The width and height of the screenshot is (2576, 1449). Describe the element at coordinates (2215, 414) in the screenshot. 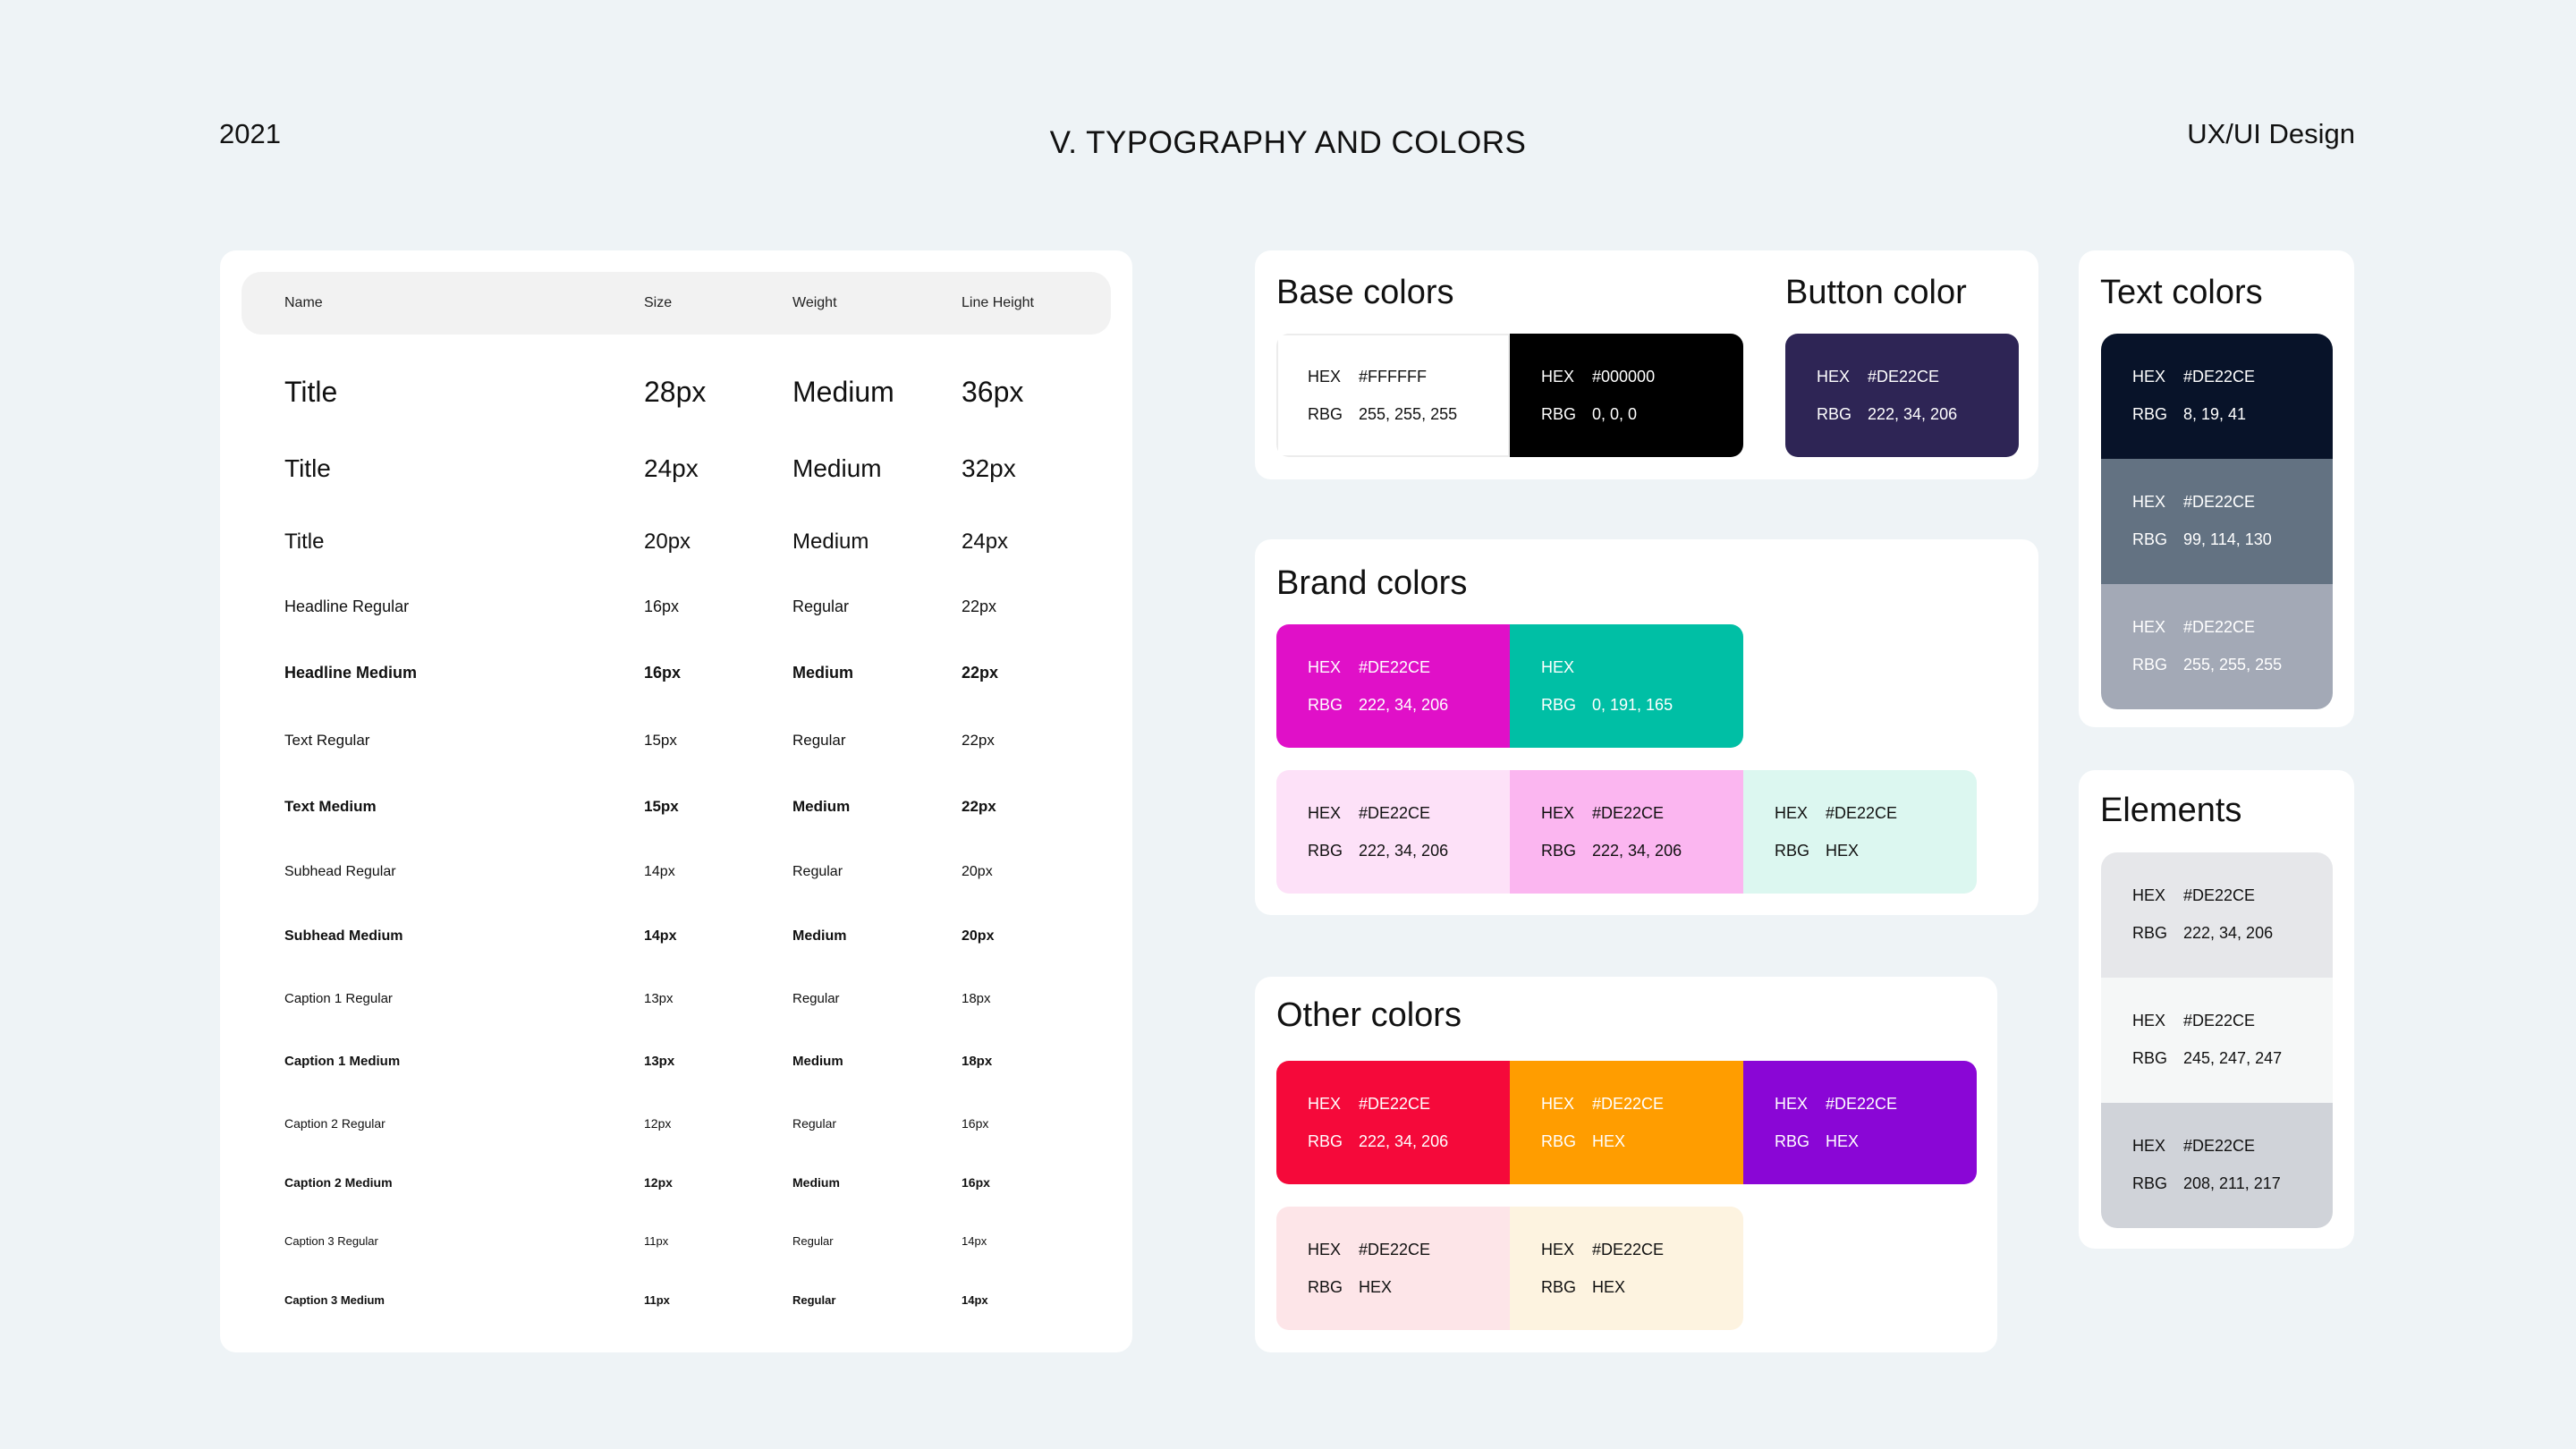

I see `rbg-value: 8, 19, 41` at that location.